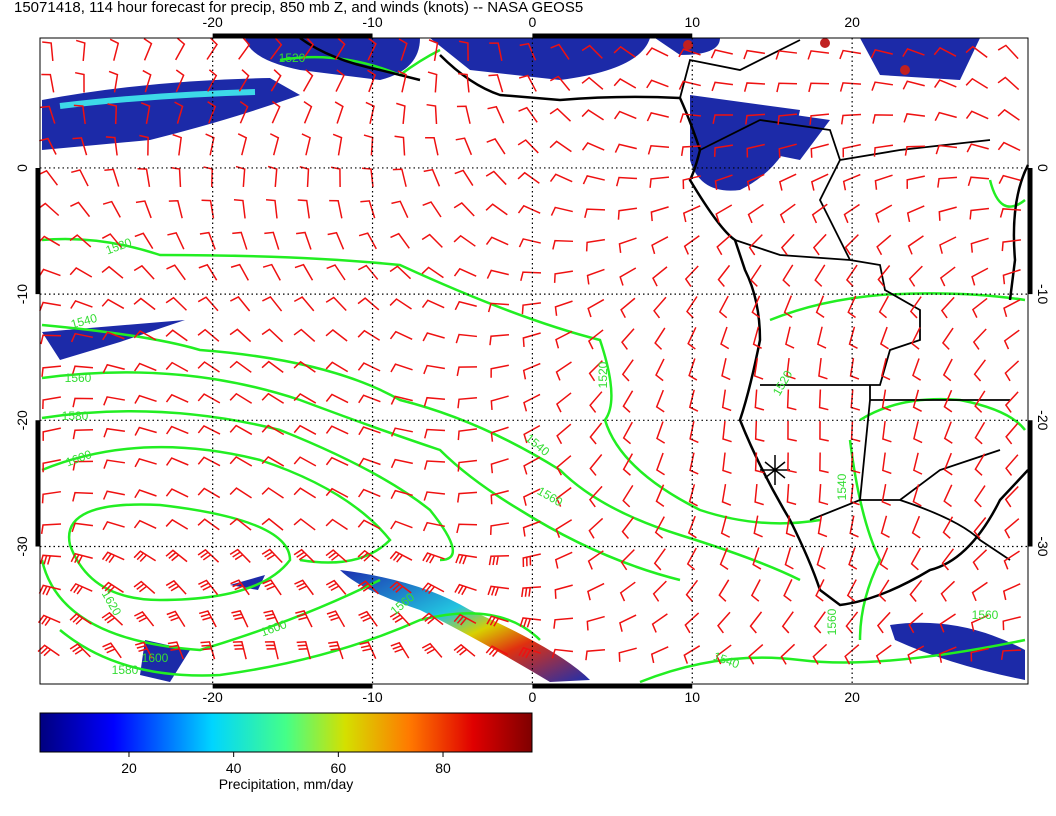  Describe the element at coordinates (852, 697) in the screenshot. I see `lon-tick-label: 20` at that location.